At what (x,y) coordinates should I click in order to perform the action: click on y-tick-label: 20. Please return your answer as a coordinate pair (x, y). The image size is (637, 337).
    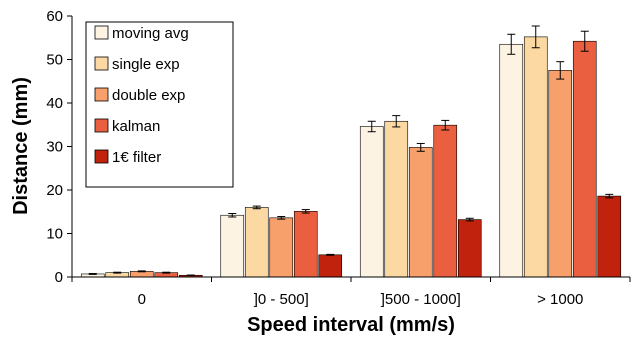
    Looking at the image, I should click on (54, 190).